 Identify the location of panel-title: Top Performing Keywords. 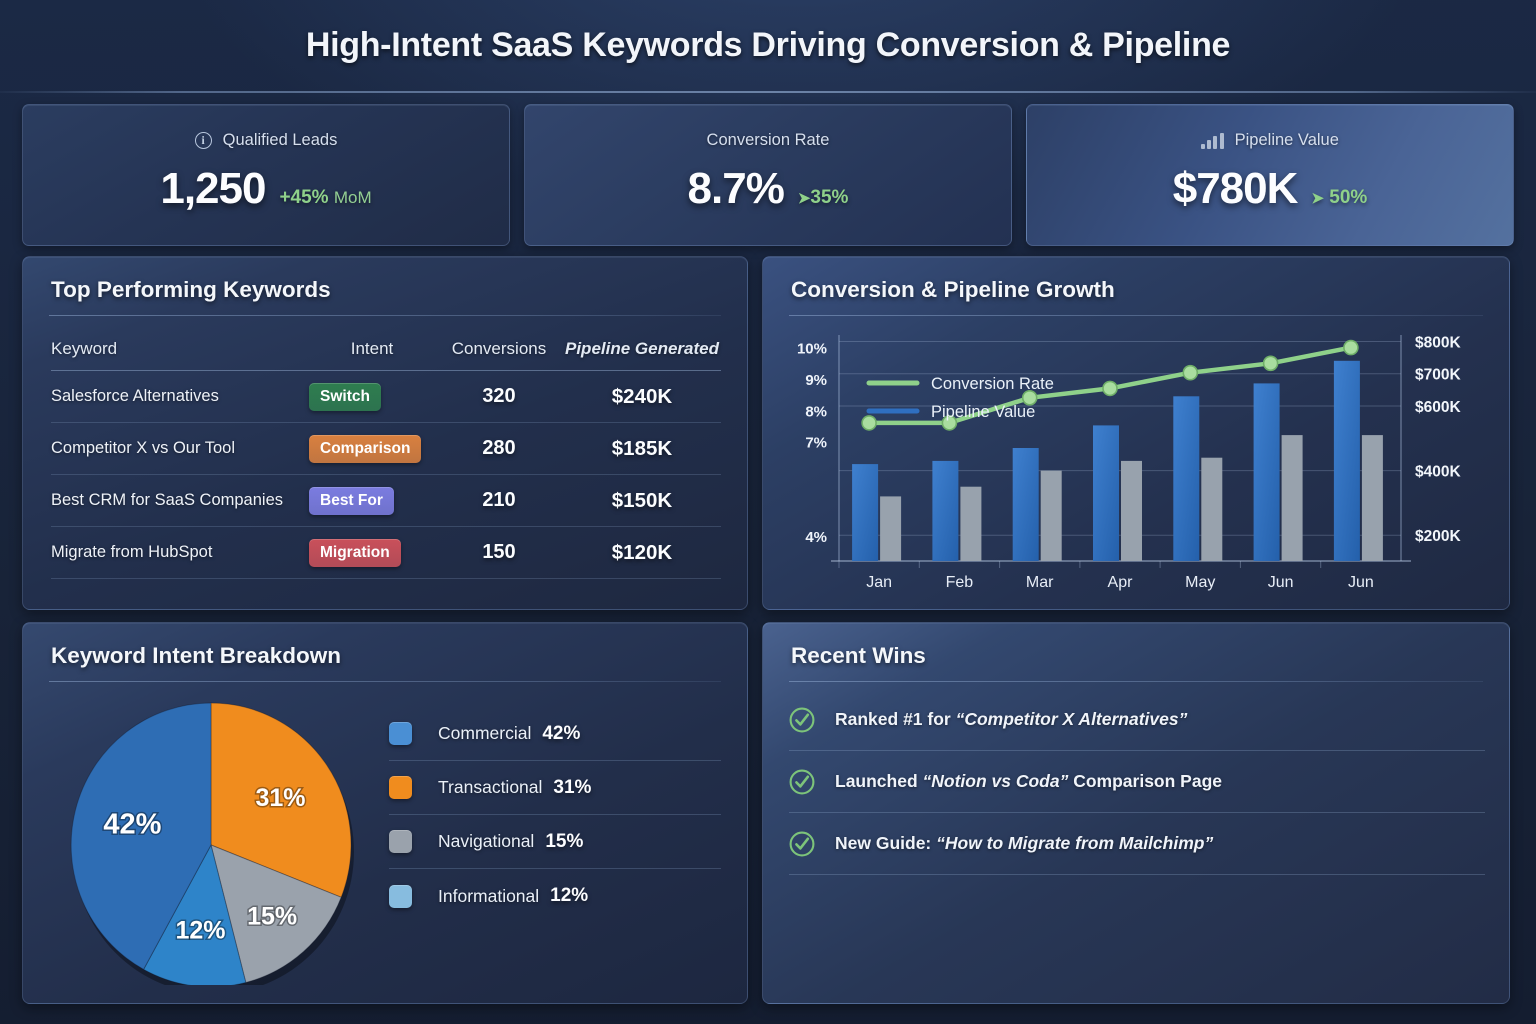
(191, 289).